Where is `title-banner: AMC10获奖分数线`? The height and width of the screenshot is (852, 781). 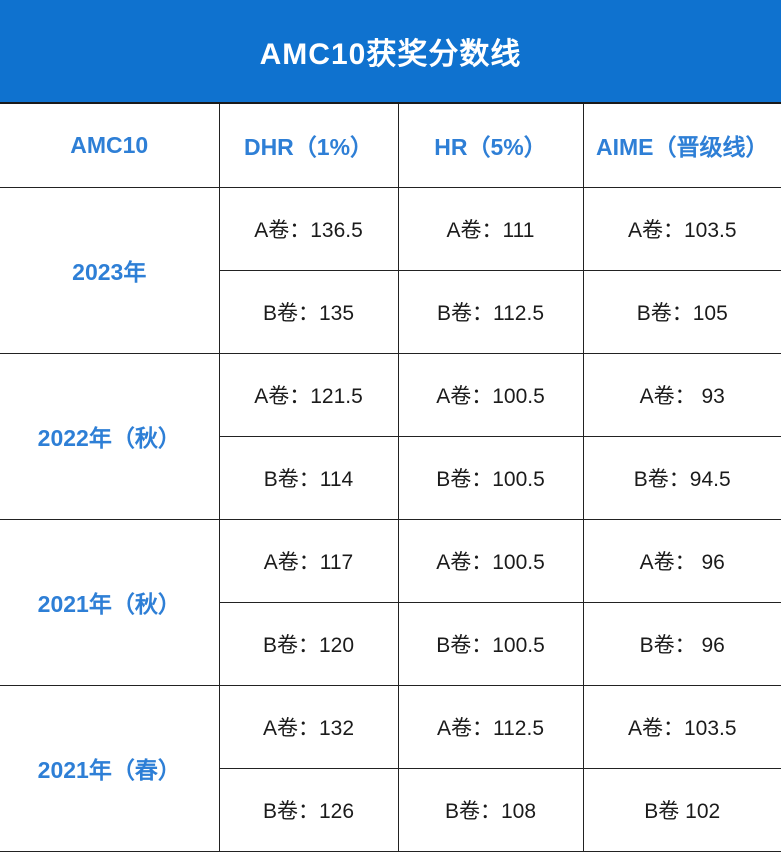
title-banner: AMC10获奖分数线 is located at coordinates (390, 52).